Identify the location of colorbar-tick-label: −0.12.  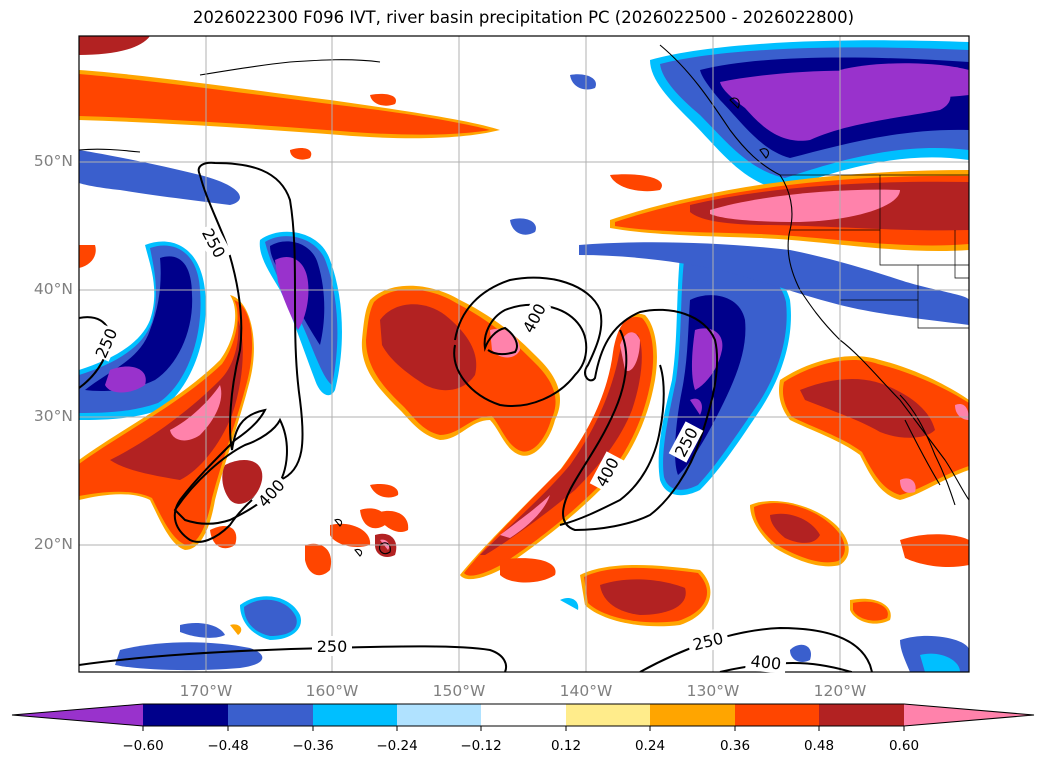
(481, 746).